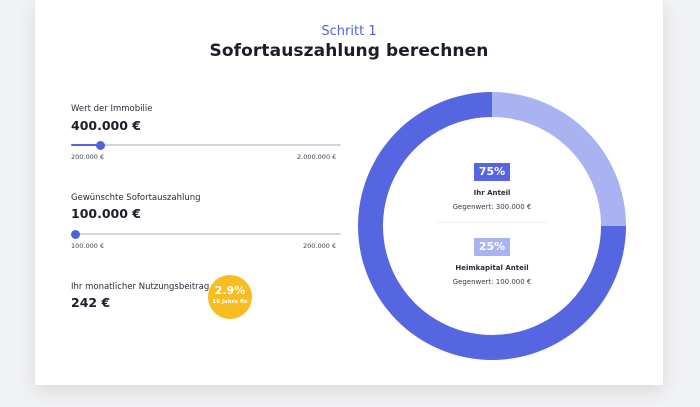 The image size is (700, 407). I want to click on own-share-value: Gegenwert: 300.000 €, so click(492, 207).